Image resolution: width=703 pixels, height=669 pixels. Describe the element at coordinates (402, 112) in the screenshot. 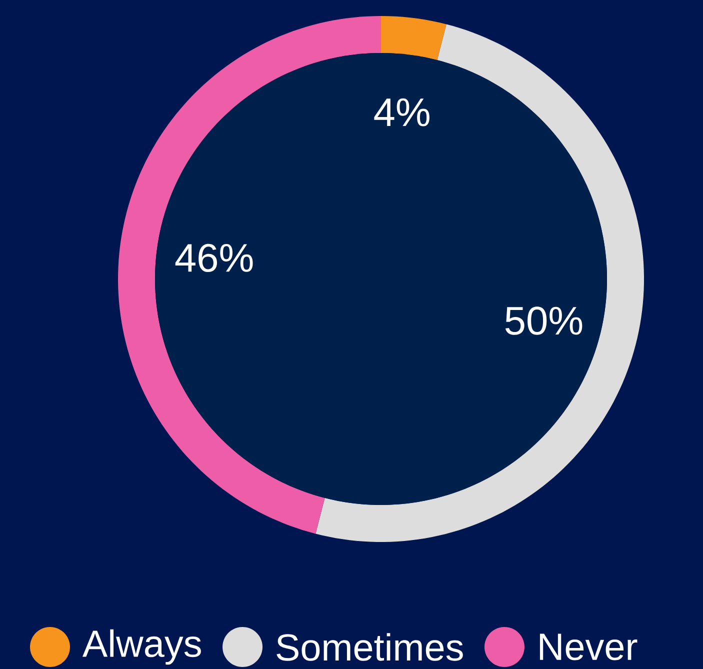

I see `data-label: 4%` at that location.